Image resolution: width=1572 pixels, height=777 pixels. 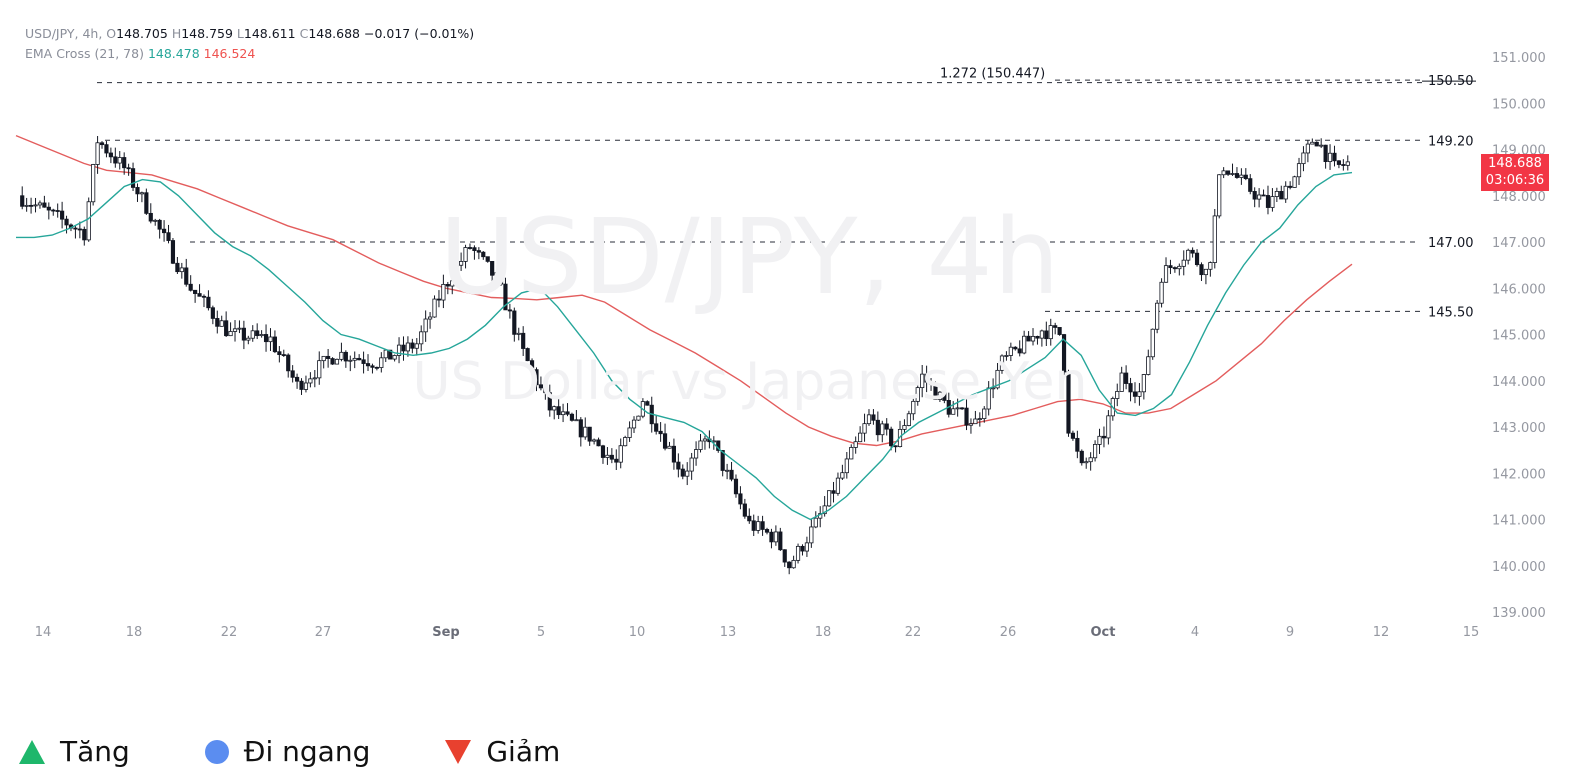 What do you see at coordinates (1195, 632) in the screenshot?
I see `x-tick-label: 4` at bounding box center [1195, 632].